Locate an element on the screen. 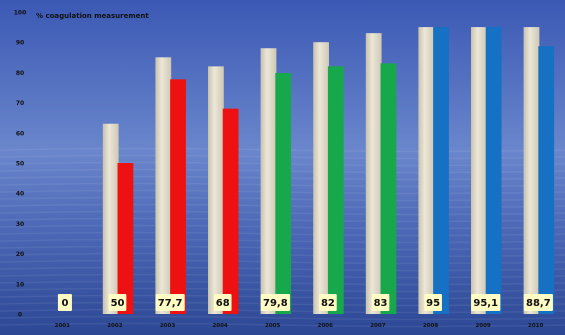 This screenshot has height=335, width=565. data-label: 95,1 is located at coordinates (485, 303).